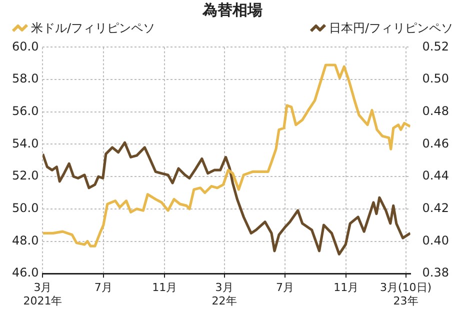 The image size is (465, 323). What do you see at coordinates (435, 111) in the screenshot?
I see `y2-tick-label: 0.48` at bounding box center [435, 111].